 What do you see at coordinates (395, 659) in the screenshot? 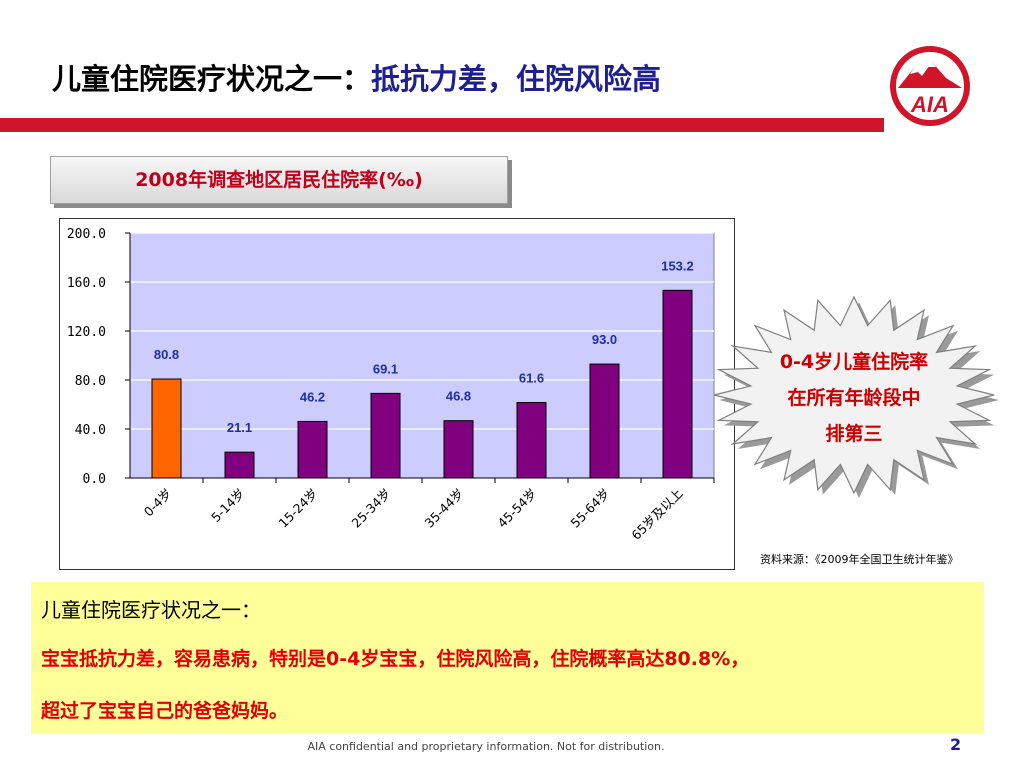
I see `note-line-2: 宝宝抵抗力差，容易患病，特别是0-4岁宝宝，住院风险高，住院概率高达80.8%，` at bounding box center [395, 659].